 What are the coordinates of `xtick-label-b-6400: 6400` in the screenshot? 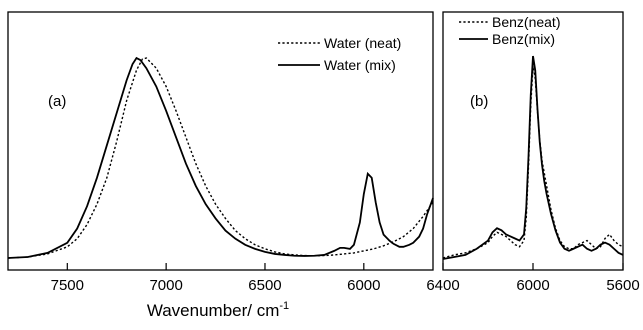 It's located at (442, 285).